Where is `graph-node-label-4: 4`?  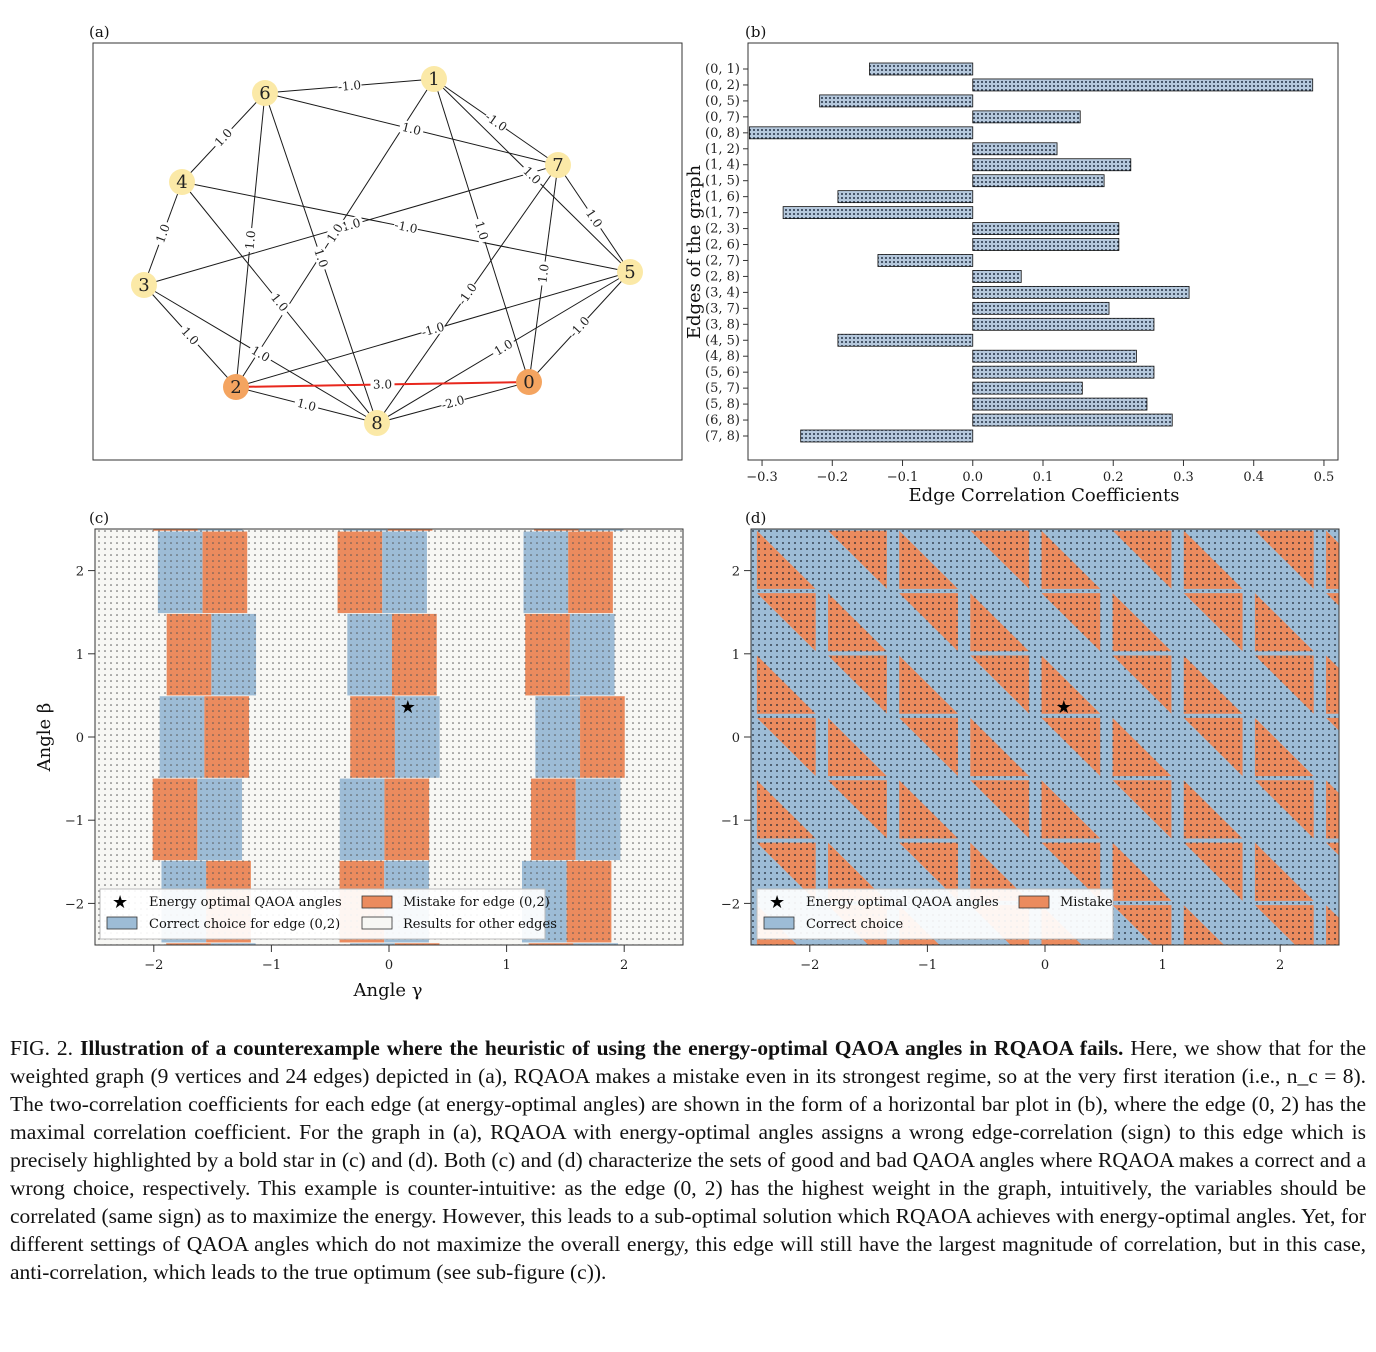
graph-node-label-4: 4 is located at coordinates (181, 182).